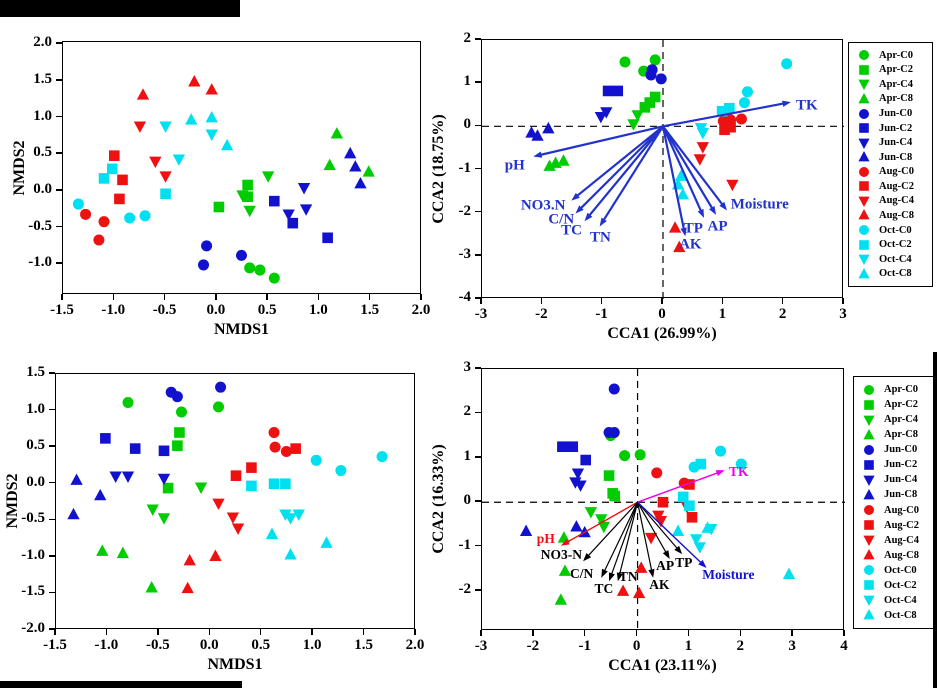 The image size is (937, 688). I want to click on legend-label: Oct-C2, so click(900, 585).